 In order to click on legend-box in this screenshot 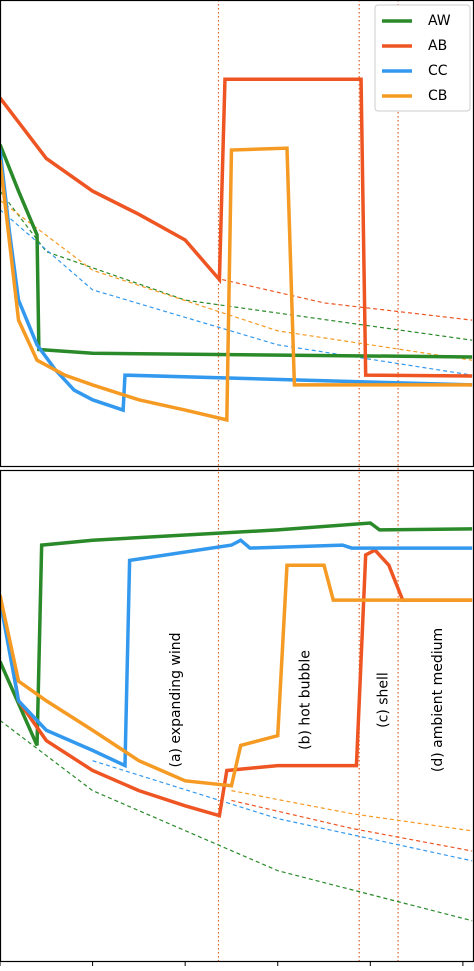, I will do `click(422, 58)`.